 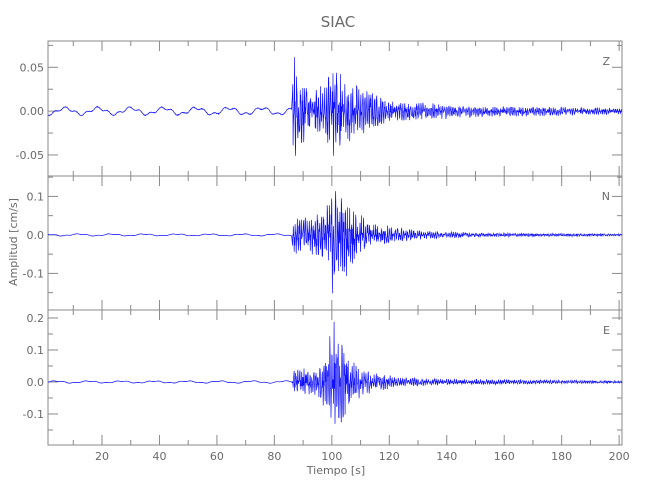 What do you see at coordinates (32, 67) in the screenshot?
I see `y-tick-label: 0.05` at bounding box center [32, 67].